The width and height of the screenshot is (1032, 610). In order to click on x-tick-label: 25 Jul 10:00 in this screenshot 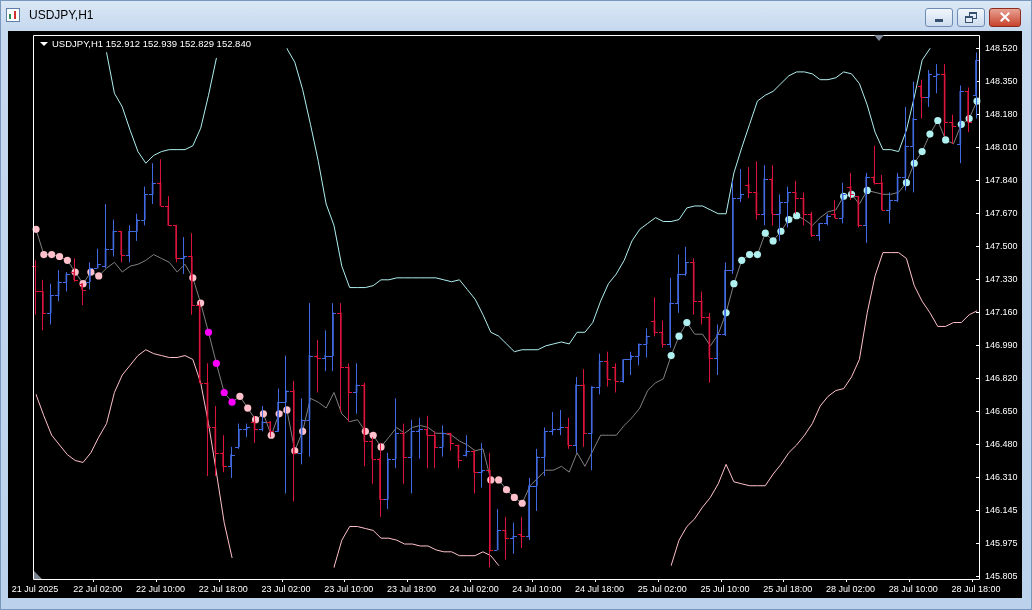, I will do `click(725, 588)`.